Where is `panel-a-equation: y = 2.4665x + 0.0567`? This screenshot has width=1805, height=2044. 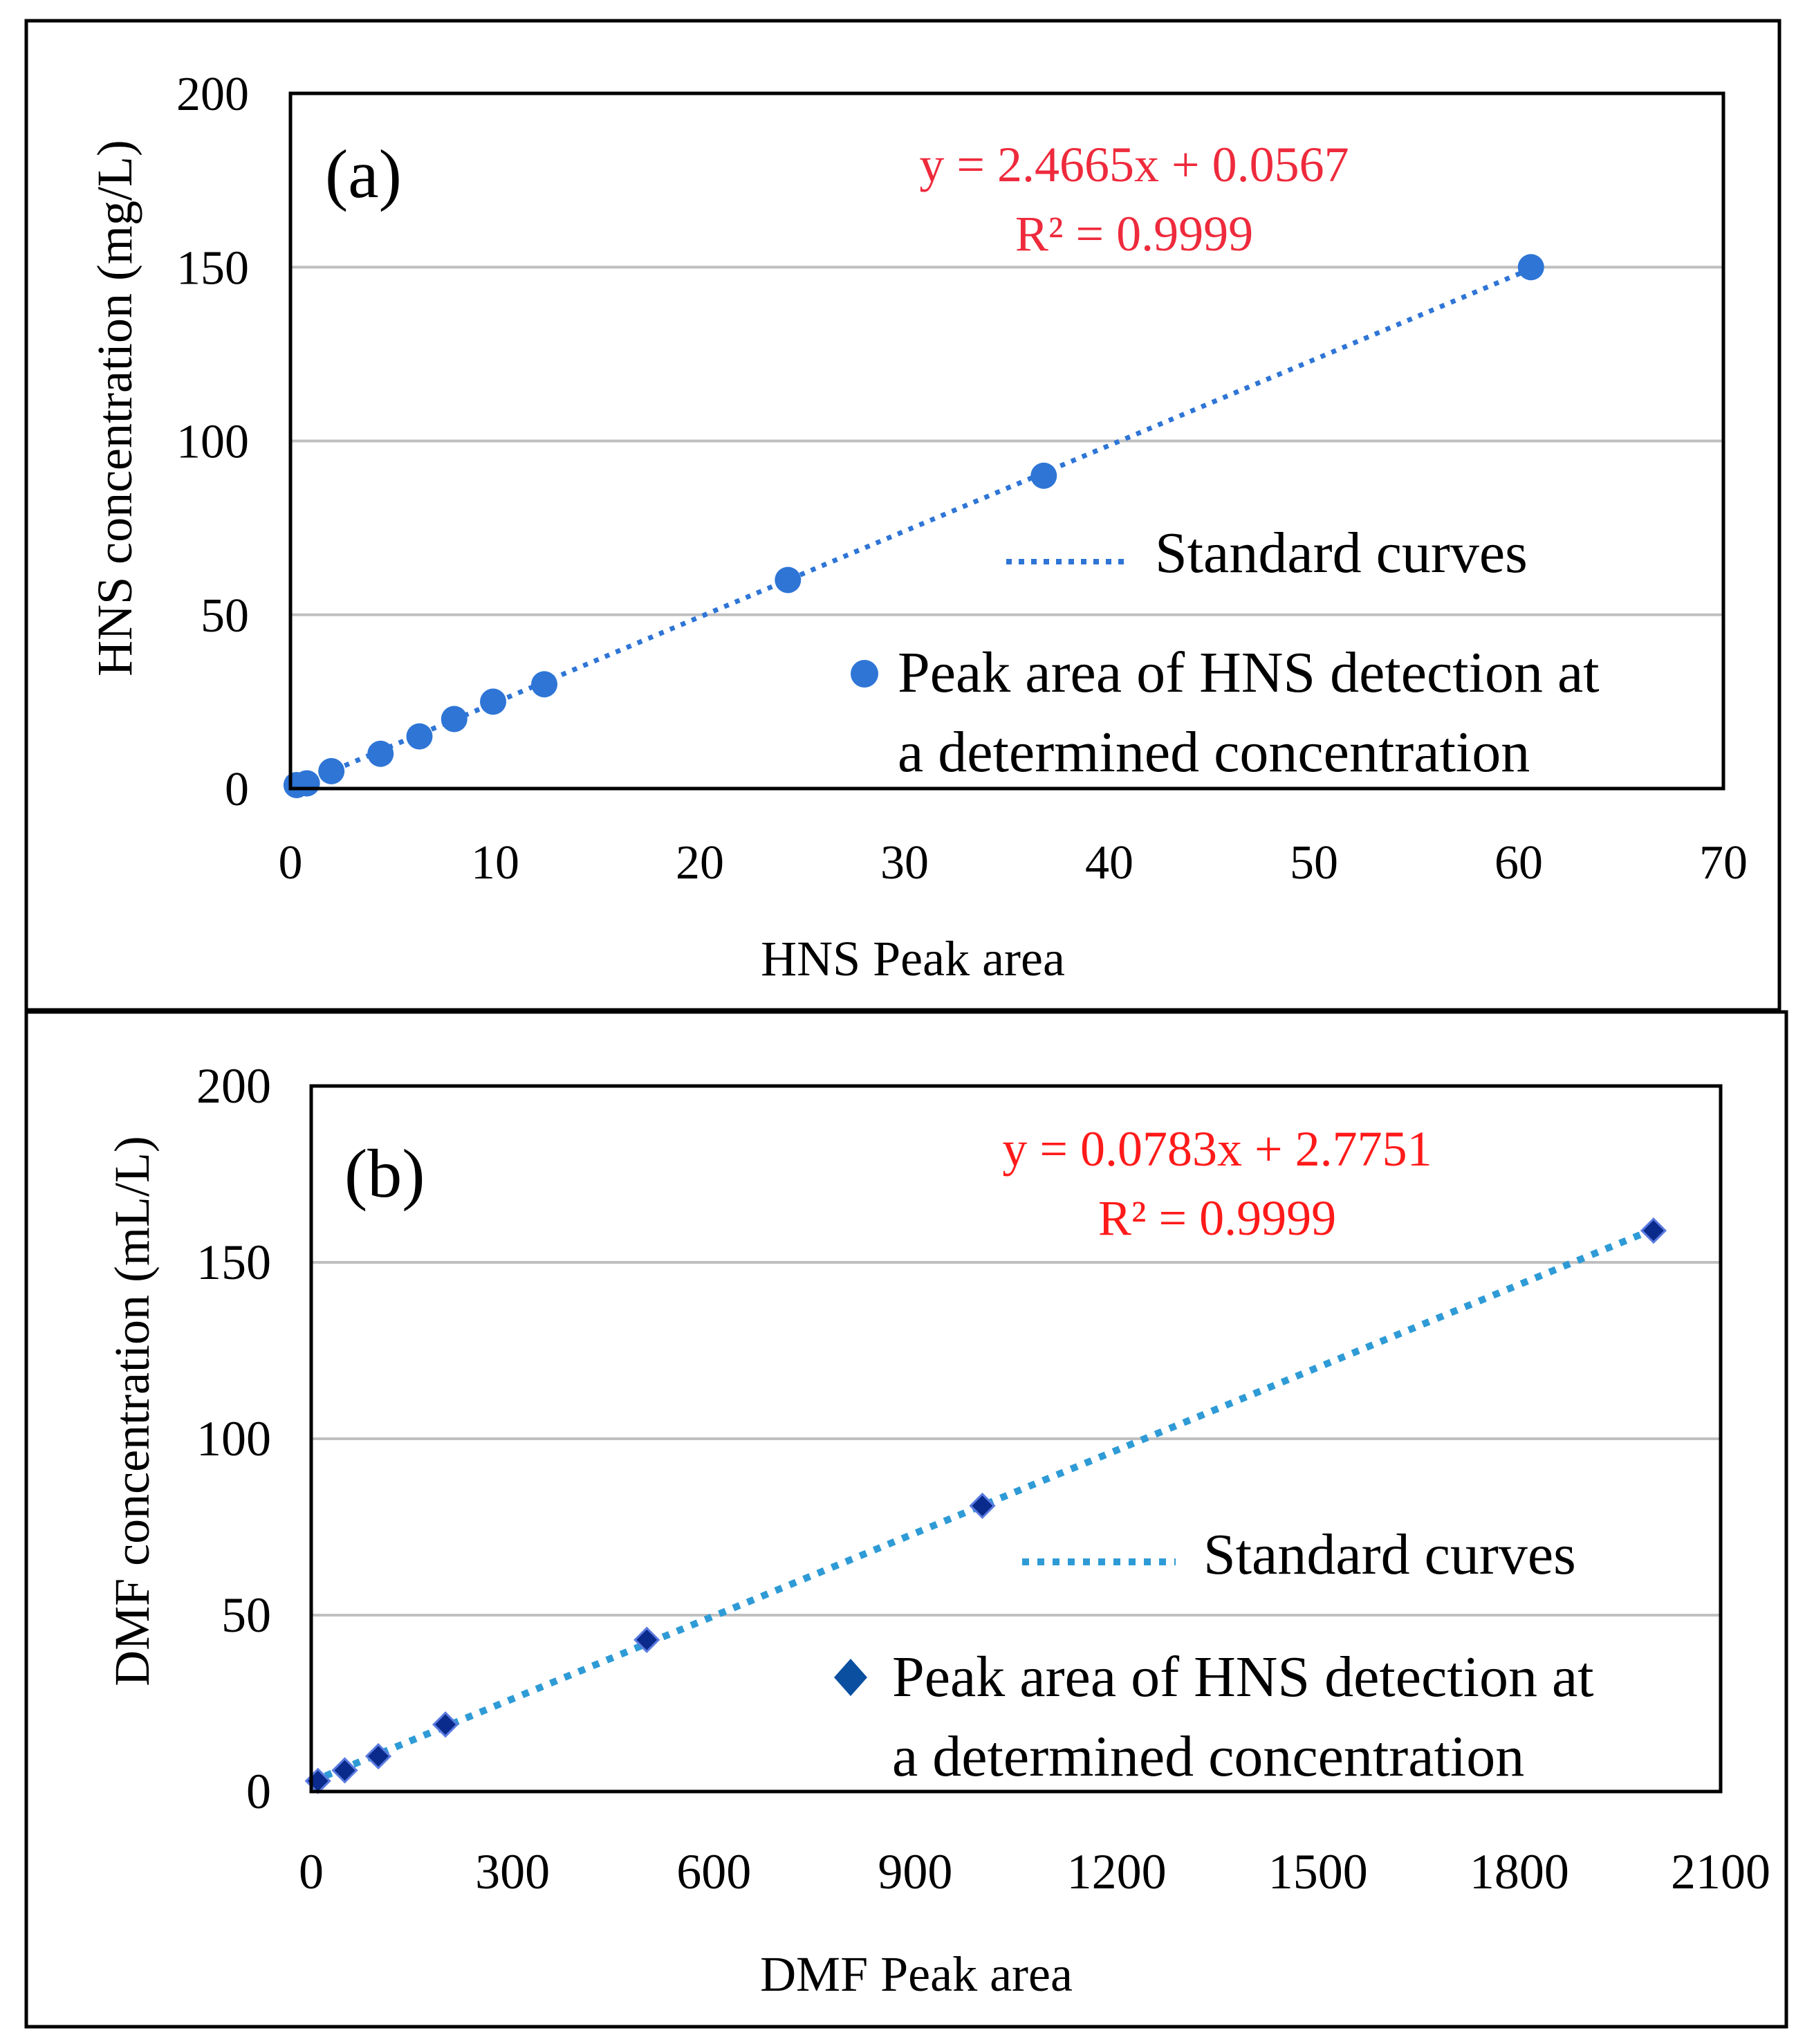 panel-a-equation: y = 2.4665x + 0.0567 is located at coordinates (1134, 164).